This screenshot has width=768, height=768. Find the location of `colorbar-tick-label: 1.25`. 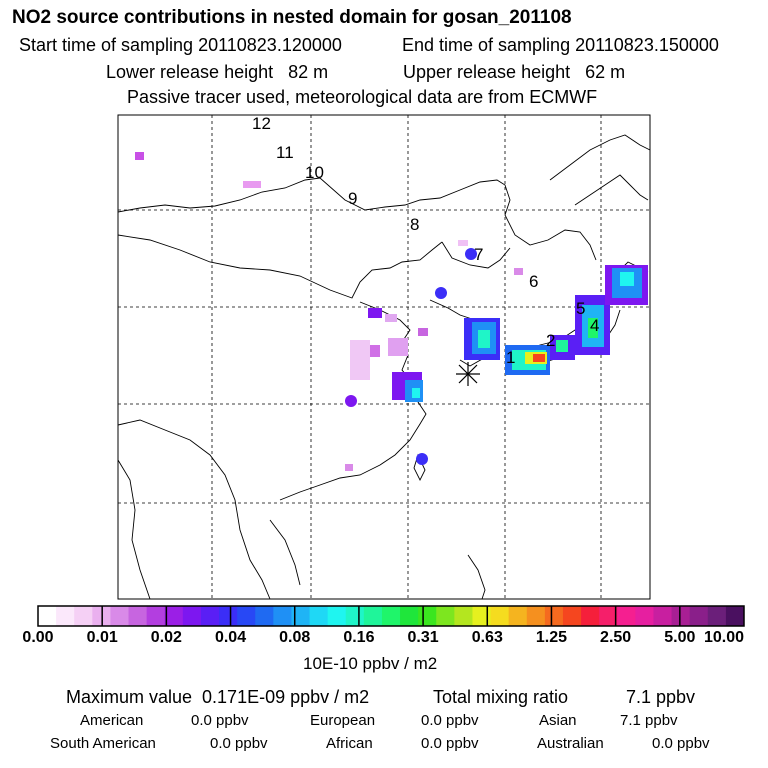

colorbar-tick-label: 1.25 is located at coordinates (551, 637).